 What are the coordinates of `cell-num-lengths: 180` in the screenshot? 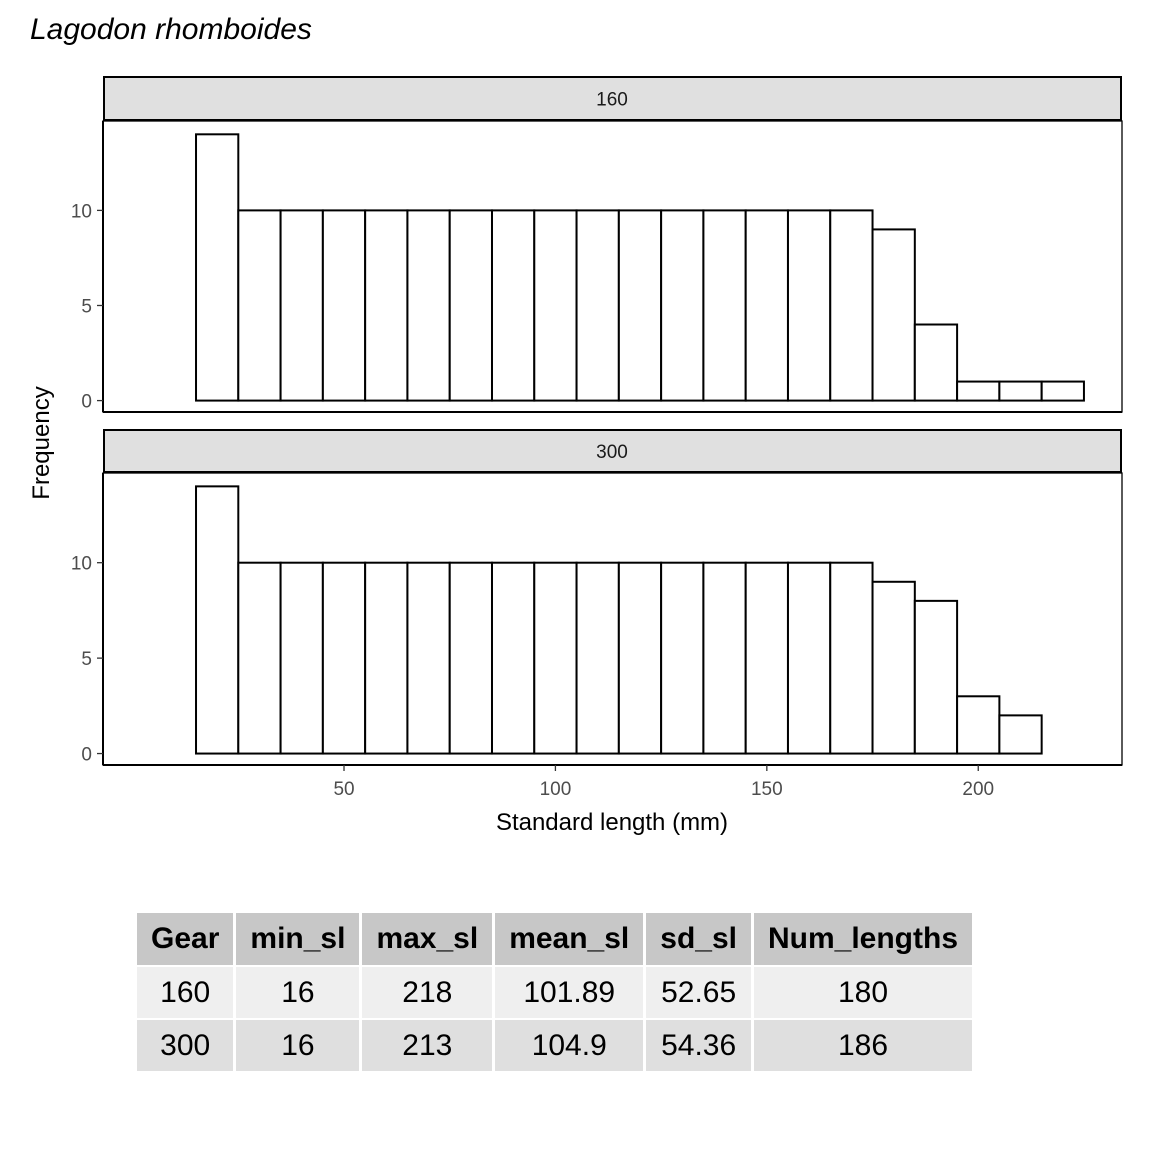 It's located at (863, 992).